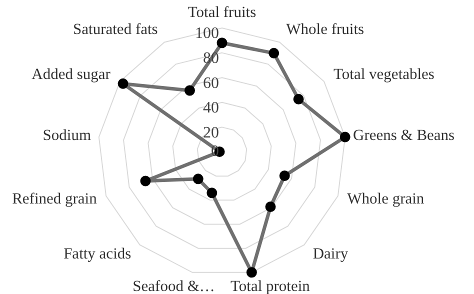 Image resolution: width=474 pixels, height=294 pixels. I want to click on spoke-label: Refined grain, so click(55, 199).